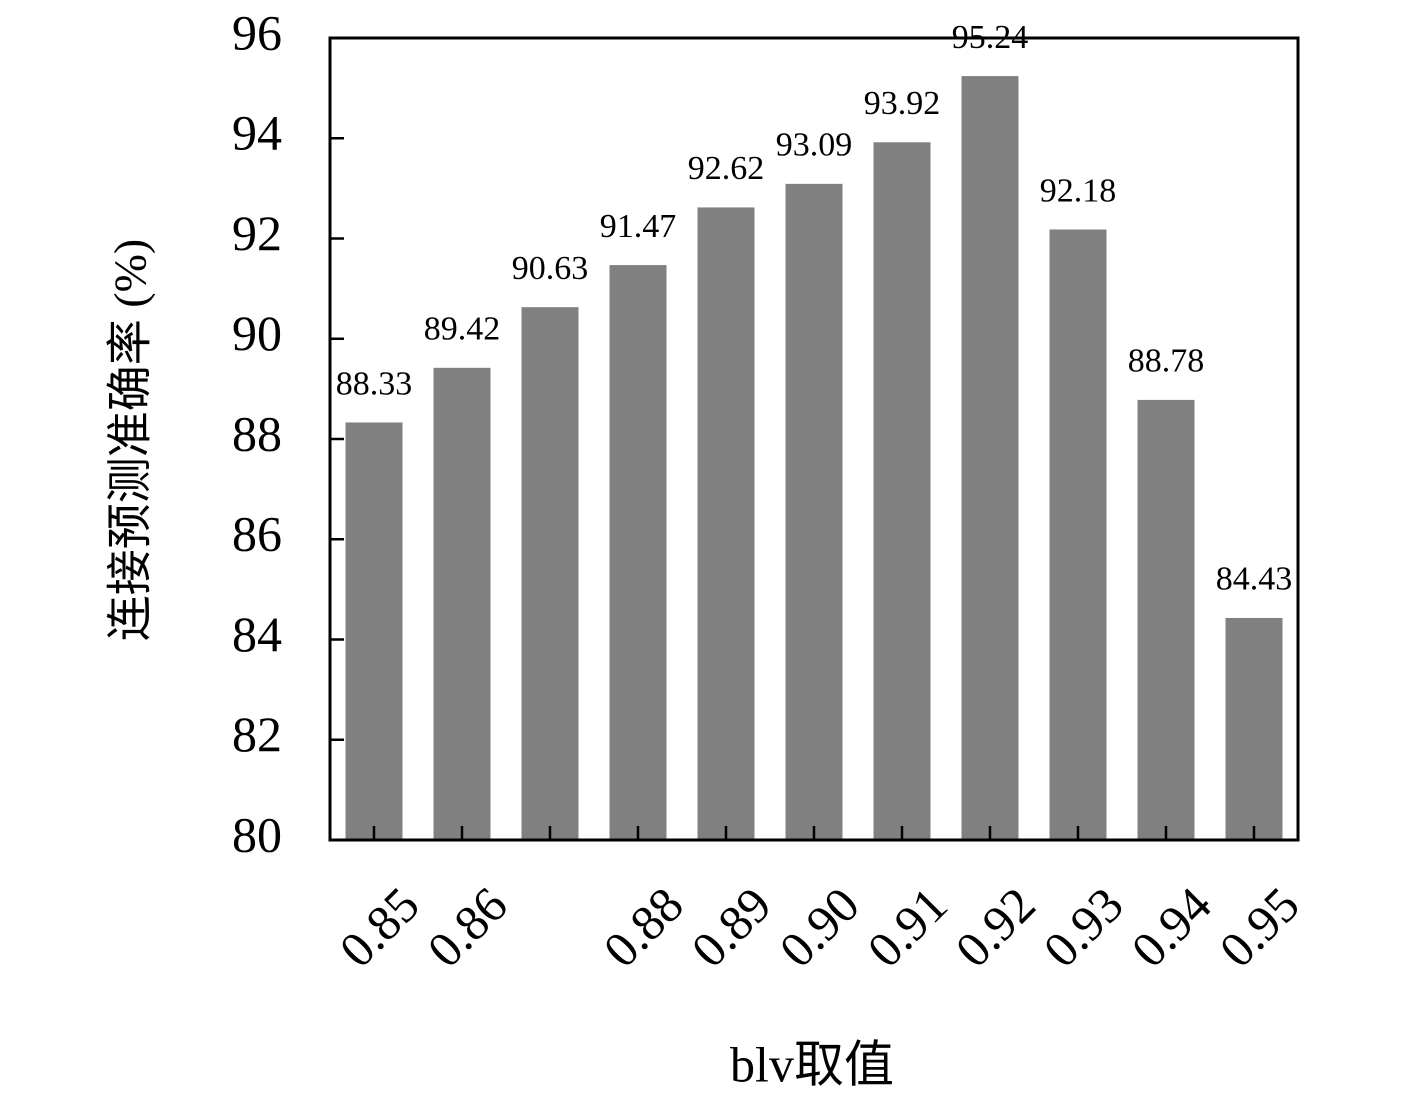 This screenshot has width=1417, height=1110. What do you see at coordinates (374, 383) in the screenshot?
I see `value-label: 88.33` at bounding box center [374, 383].